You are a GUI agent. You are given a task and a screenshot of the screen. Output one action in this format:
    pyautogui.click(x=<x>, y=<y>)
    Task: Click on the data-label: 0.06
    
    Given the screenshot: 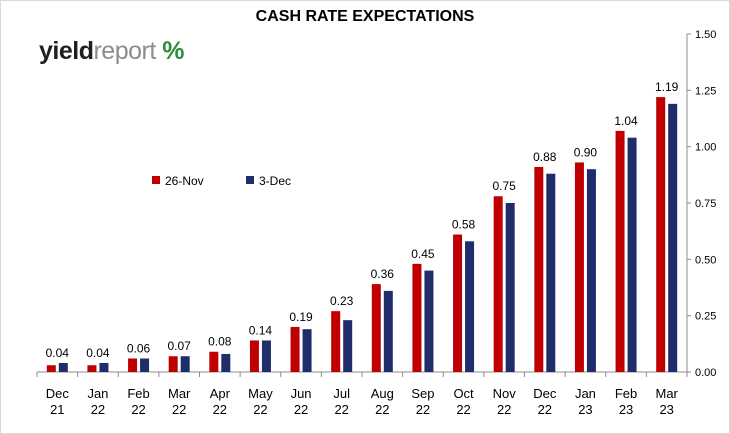 What is the action you would take?
    pyautogui.click(x=139, y=348)
    